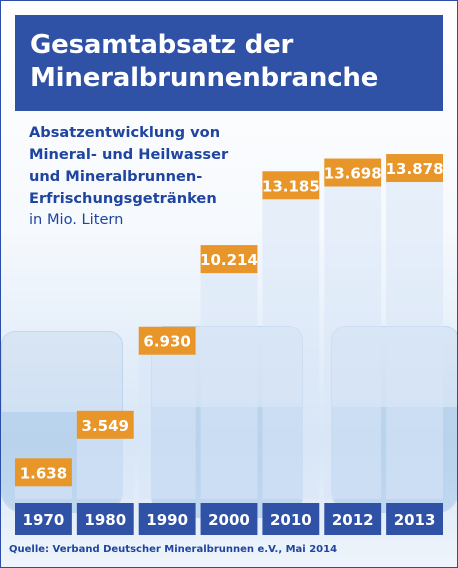 The height and width of the screenshot is (568, 458). I want to click on x-tick-label: 1970, so click(44, 520).